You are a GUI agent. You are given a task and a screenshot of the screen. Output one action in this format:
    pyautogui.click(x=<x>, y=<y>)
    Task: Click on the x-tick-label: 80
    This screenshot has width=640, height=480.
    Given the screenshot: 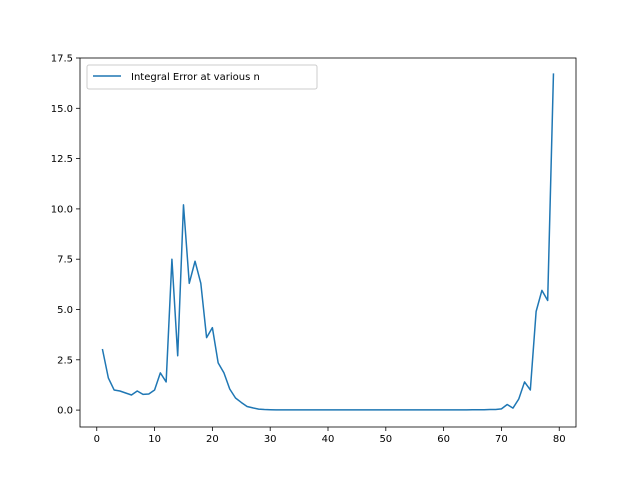 What is the action you would take?
    pyautogui.click(x=559, y=439)
    